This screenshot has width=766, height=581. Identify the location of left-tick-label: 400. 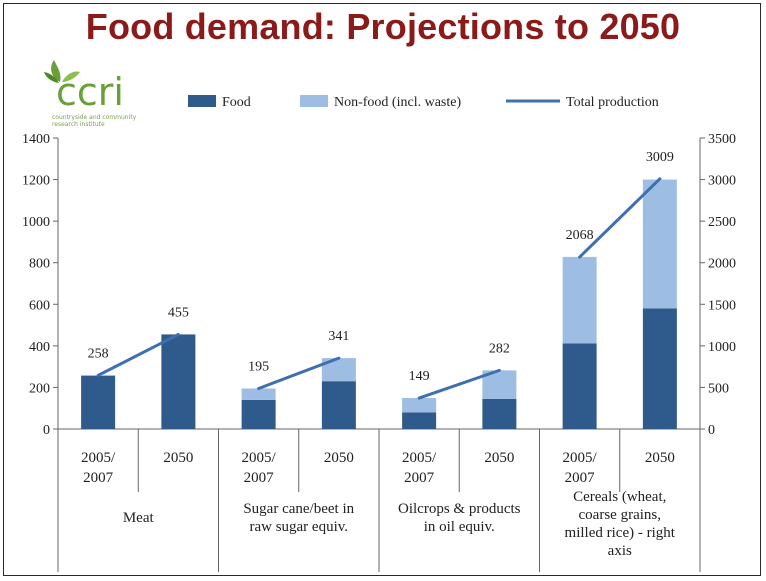
(39, 347).